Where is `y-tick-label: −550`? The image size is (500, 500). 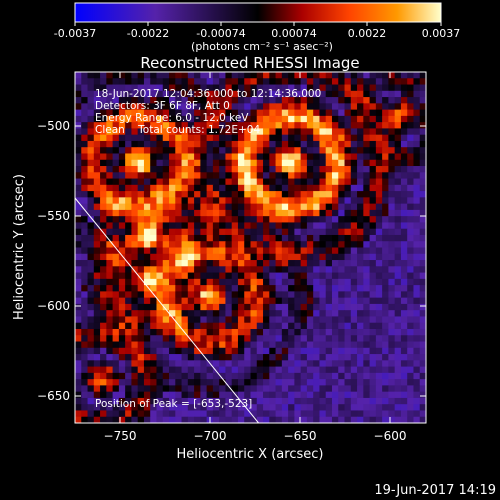
y-tick-label: −550 is located at coordinates (53, 216).